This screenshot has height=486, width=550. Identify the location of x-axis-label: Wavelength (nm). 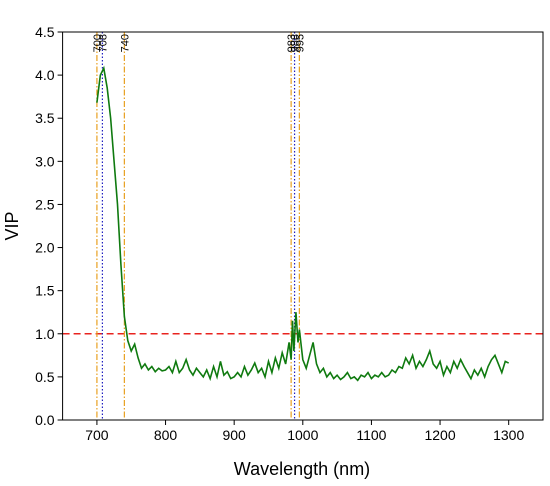
(302, 469).